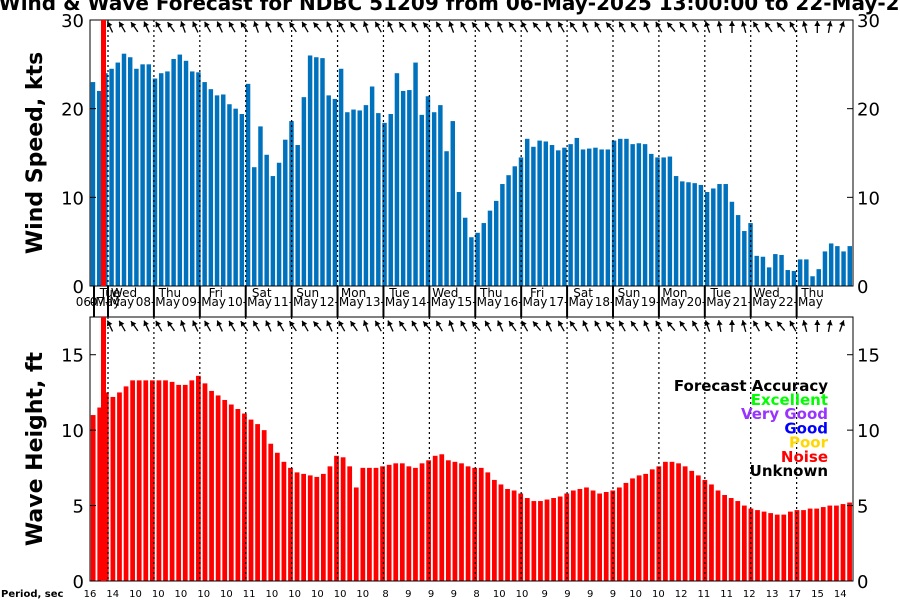 This screenshot has height=600, width=900. Describe the element at coordinates (789, 471) in the screenshot. I see `legend-item: Unknown` at that location.